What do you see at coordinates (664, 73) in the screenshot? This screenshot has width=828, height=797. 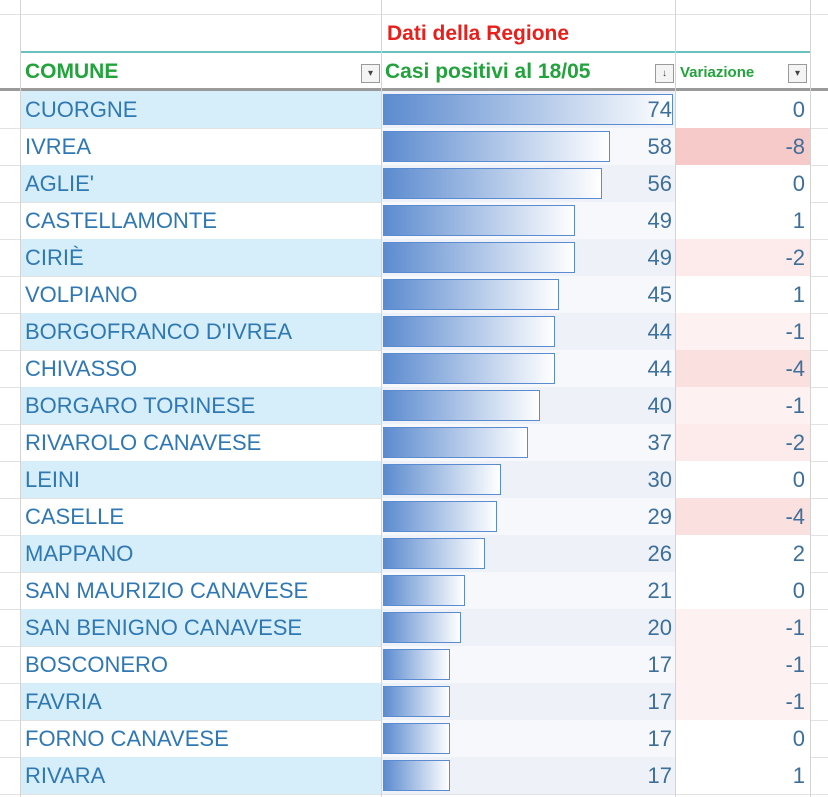 I see `sort-filter-button: ↓` at bounding box center [664, 73].